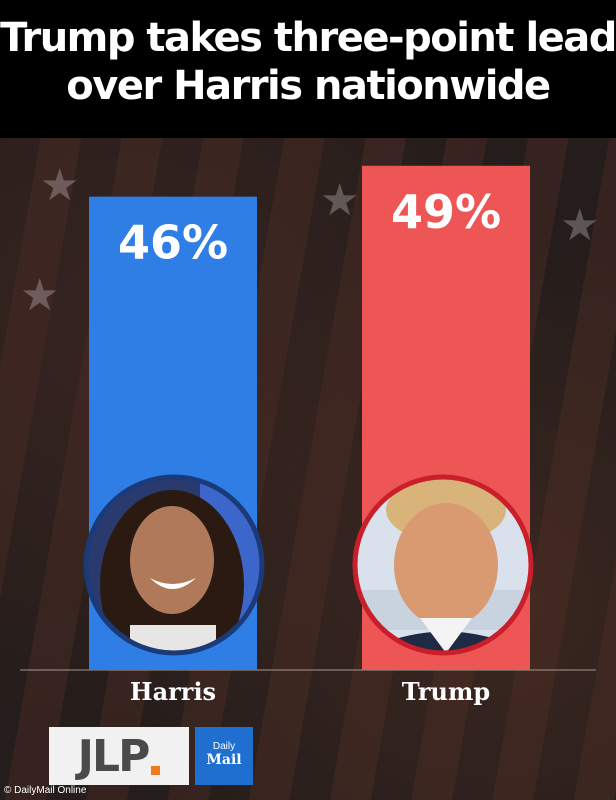 This screenshot has height=800, width=616. I want to click on avatar-trump, so click(443, 565).